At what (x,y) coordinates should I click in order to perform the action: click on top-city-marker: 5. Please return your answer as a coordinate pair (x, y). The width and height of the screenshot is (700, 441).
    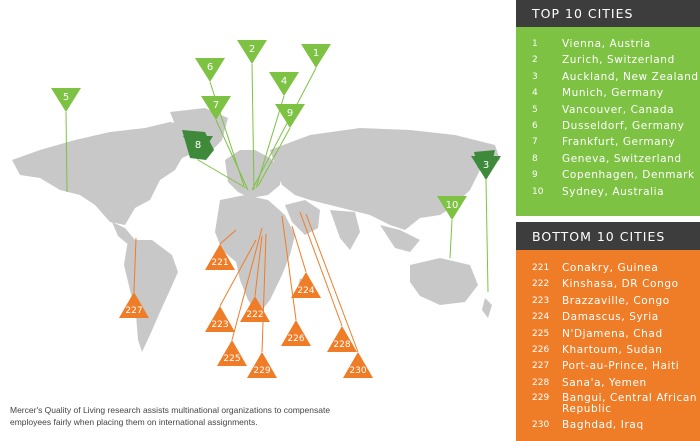
    Looking at the image, I should click on (66, 100).